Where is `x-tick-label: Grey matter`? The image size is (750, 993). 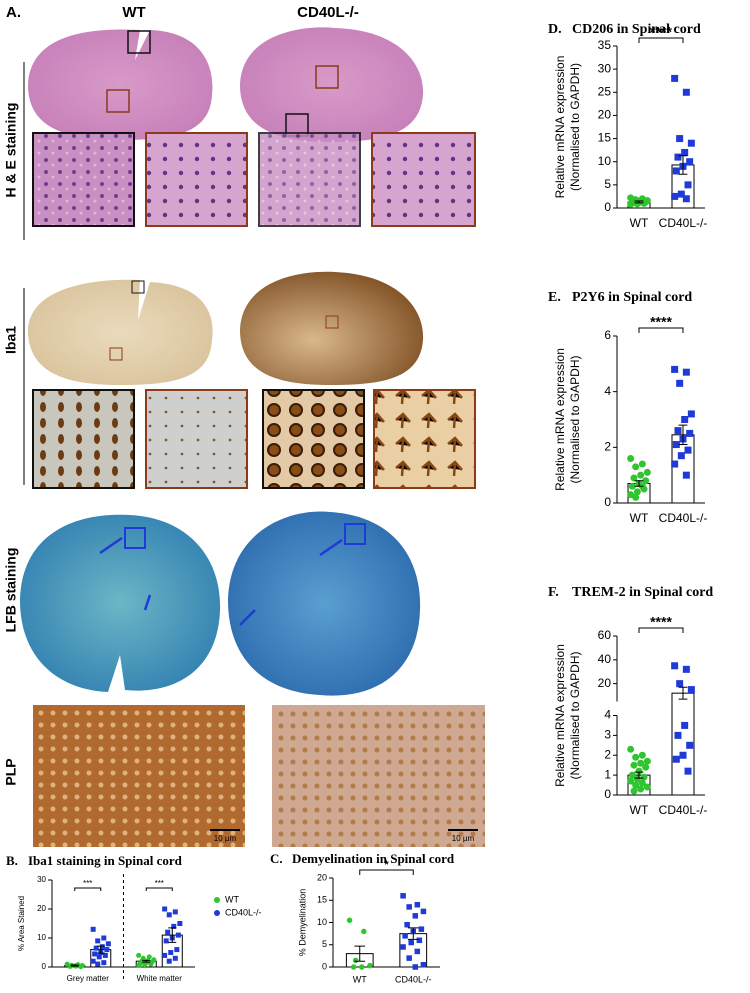 x-tick-label: Grey matter is located at coordinates (88, 978).